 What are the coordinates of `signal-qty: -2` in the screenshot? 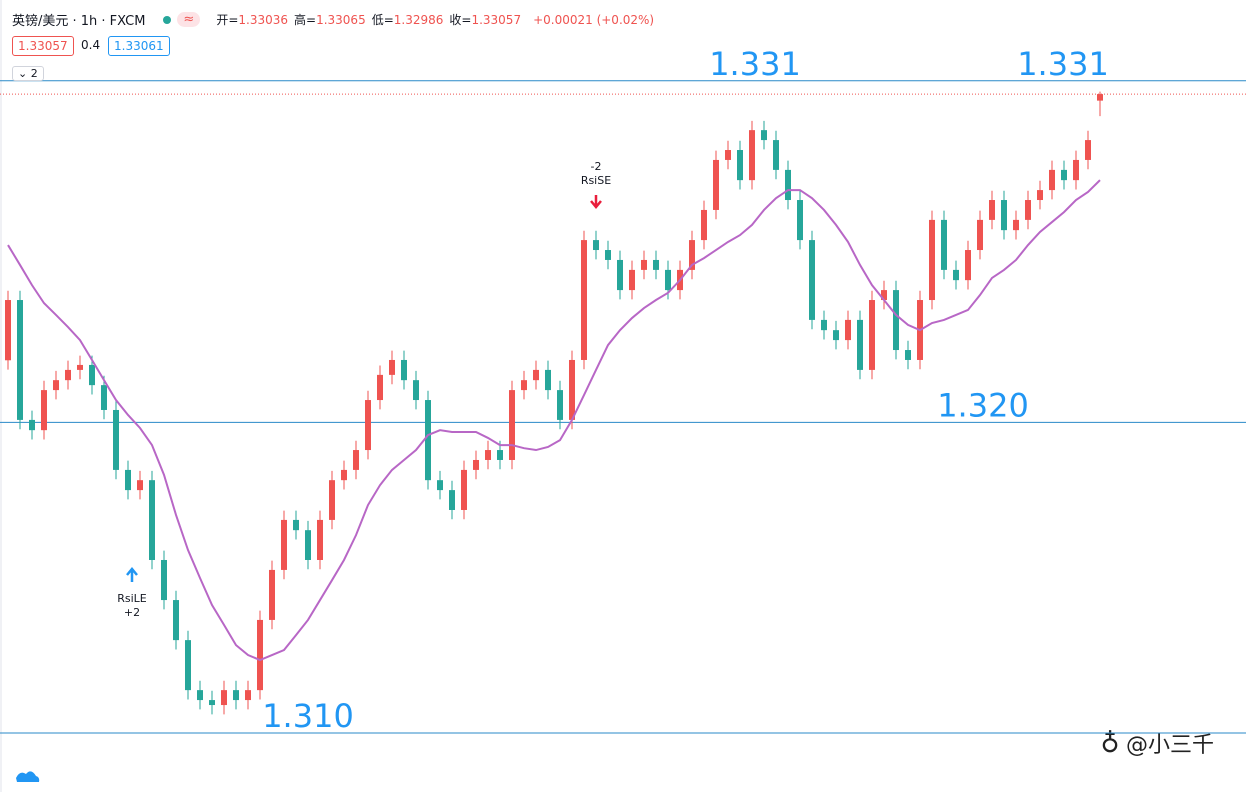 It's located at (596, 166).